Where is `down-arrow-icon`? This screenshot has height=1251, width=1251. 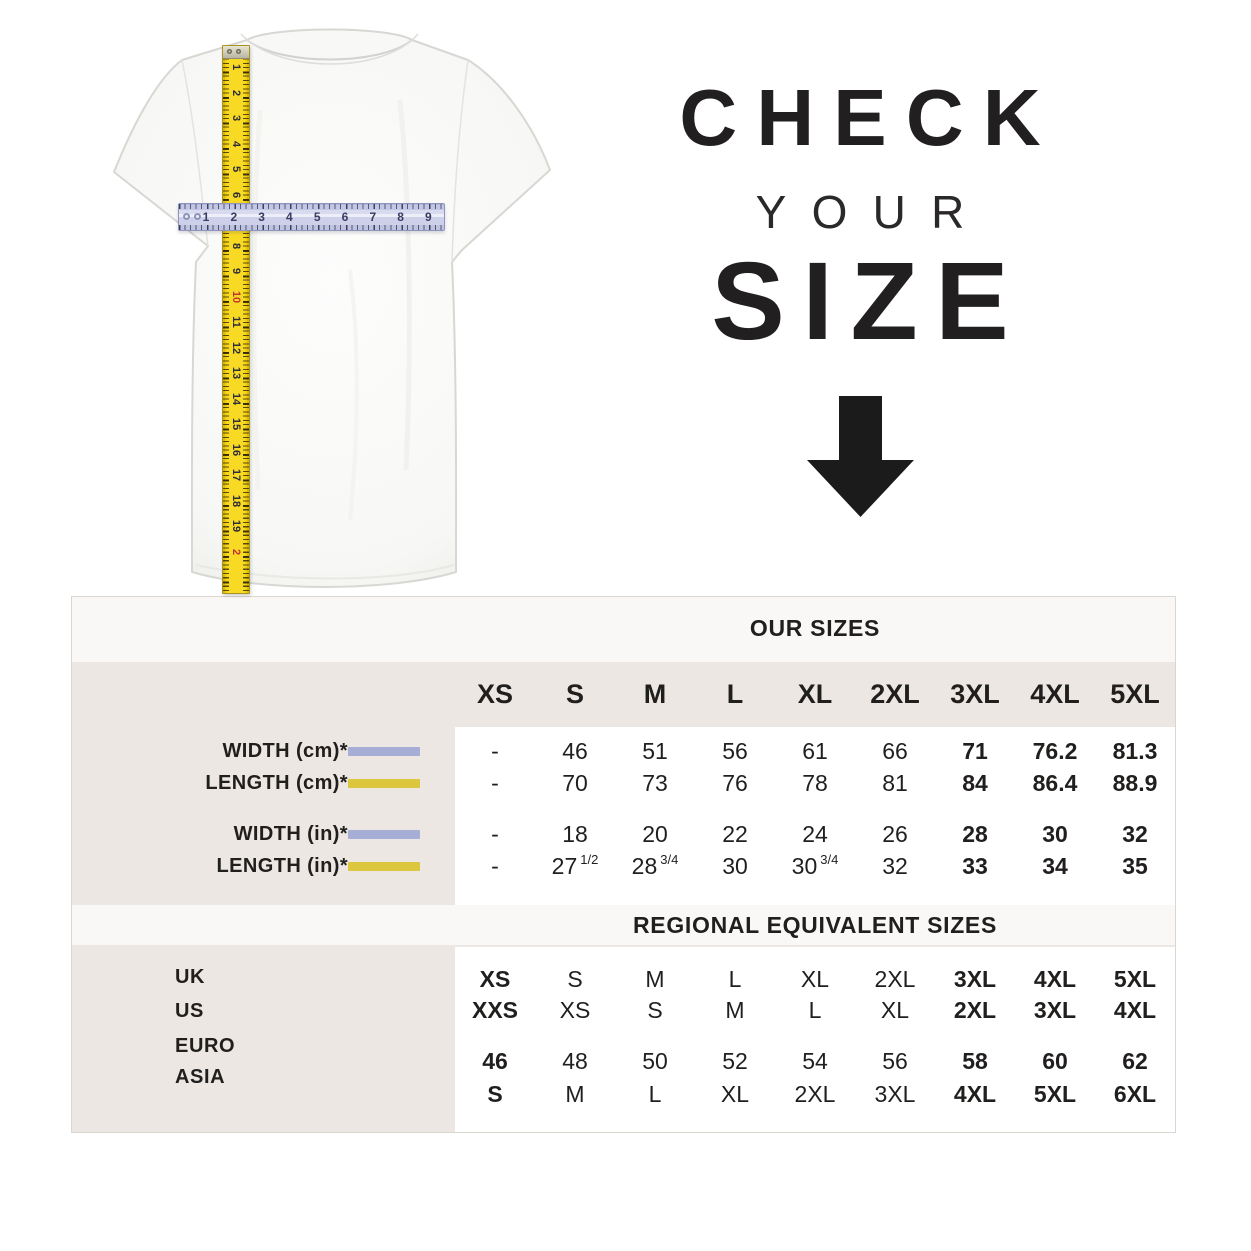 down-arrow-icon is located at coordinates (860, 456).